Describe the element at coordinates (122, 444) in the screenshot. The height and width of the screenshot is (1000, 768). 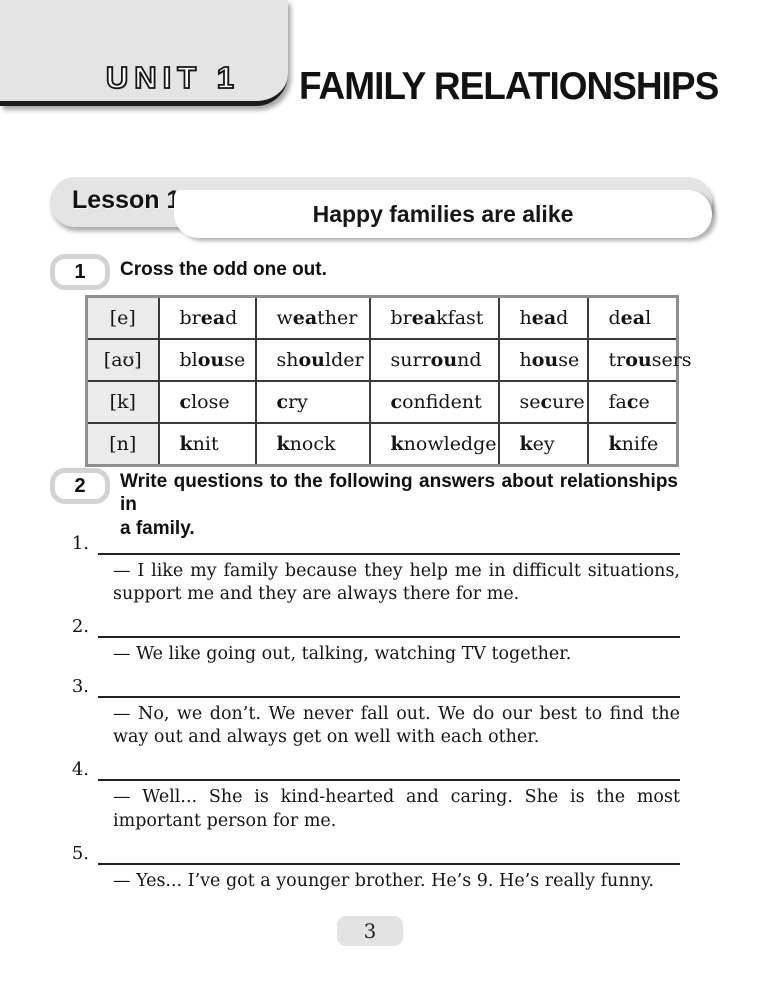
I see `sound-cell: [n]` at that location.